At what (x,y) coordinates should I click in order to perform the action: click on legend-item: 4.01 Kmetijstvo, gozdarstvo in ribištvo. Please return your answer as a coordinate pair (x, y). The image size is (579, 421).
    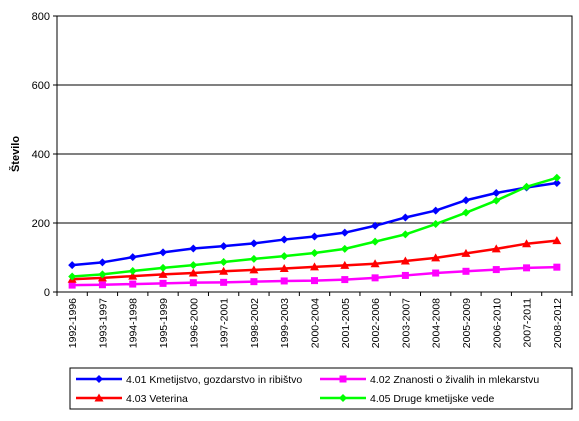
    Looking at the image, I should click on (189, 380).